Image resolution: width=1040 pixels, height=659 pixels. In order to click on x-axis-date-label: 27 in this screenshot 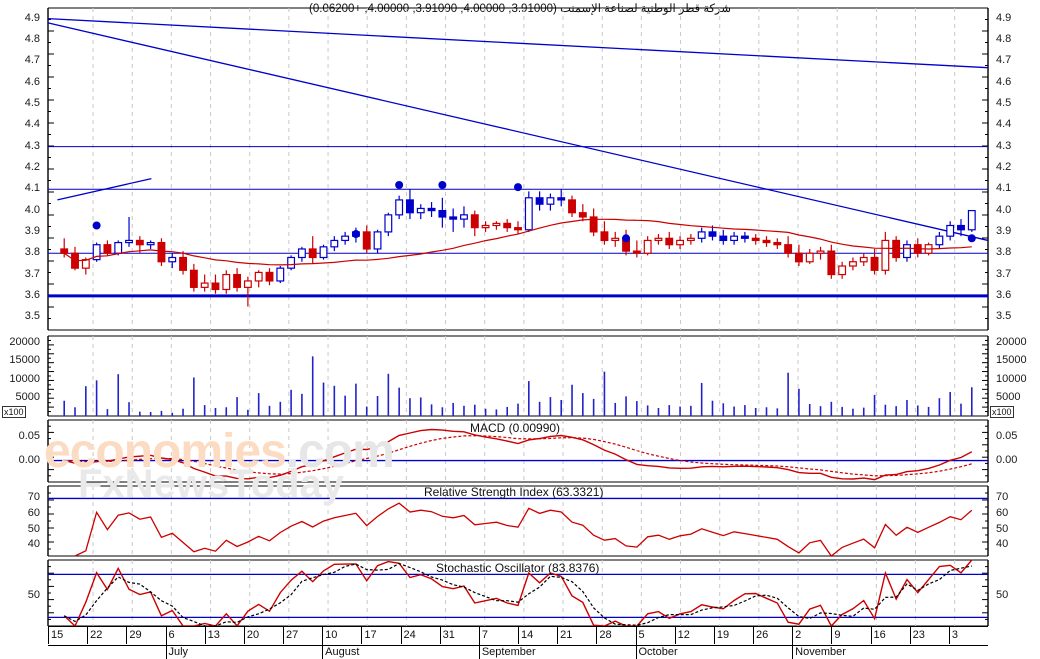, I will do `click(292, 635)`.